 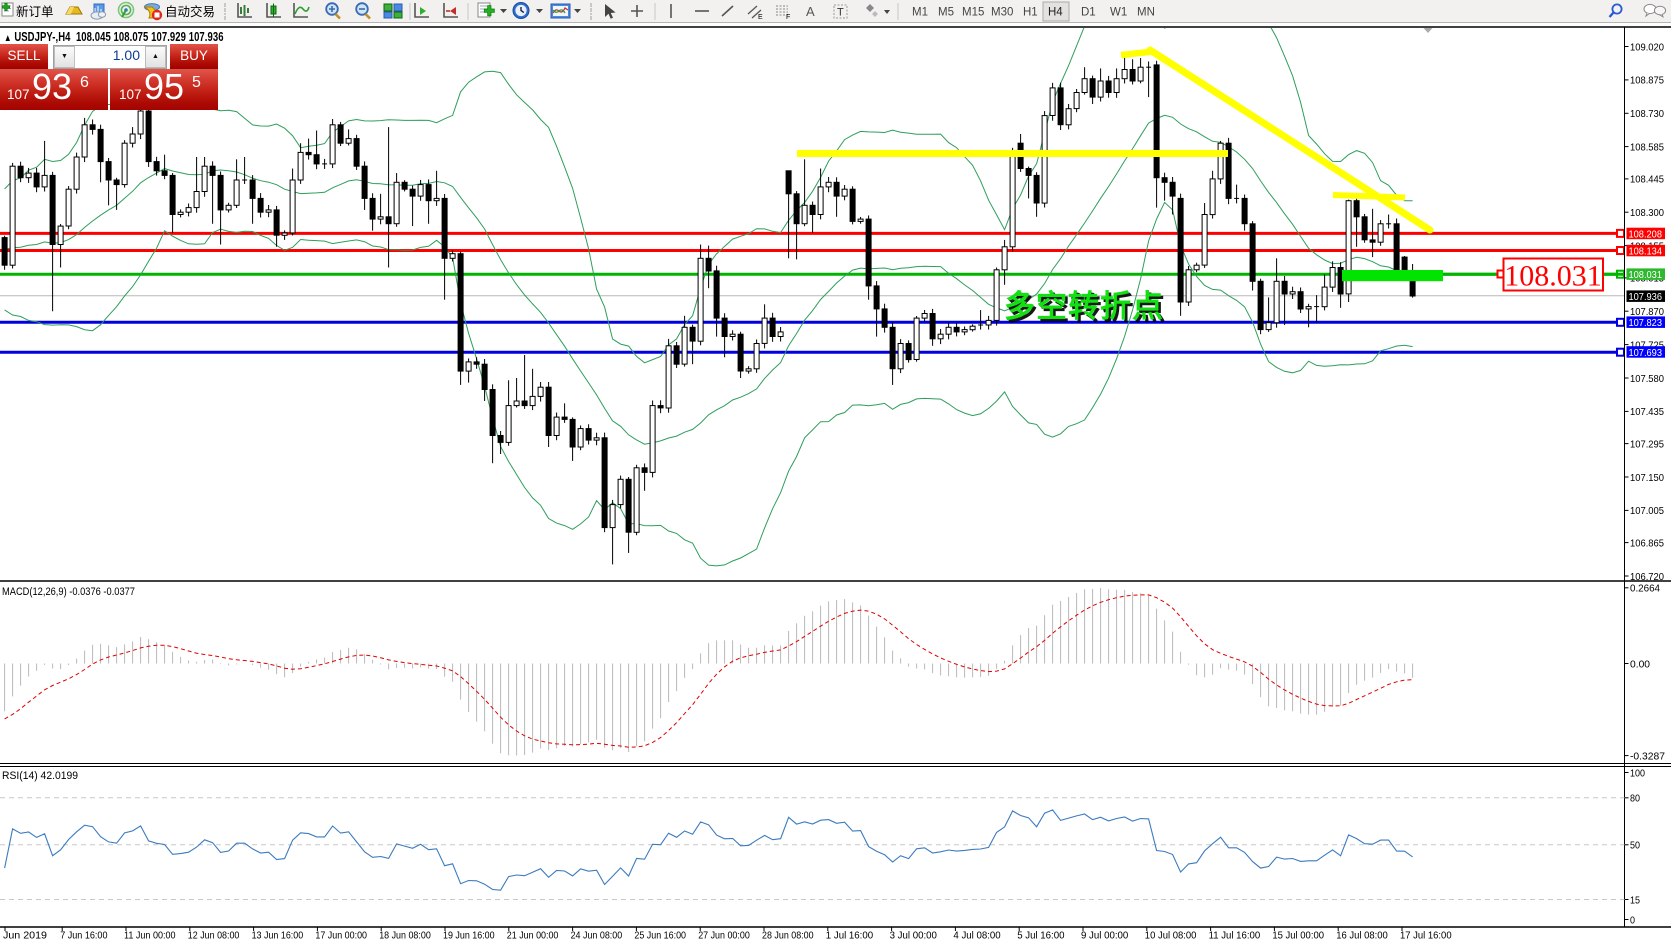 I want to click on svg-text: M1, so click(x=920, y=13).